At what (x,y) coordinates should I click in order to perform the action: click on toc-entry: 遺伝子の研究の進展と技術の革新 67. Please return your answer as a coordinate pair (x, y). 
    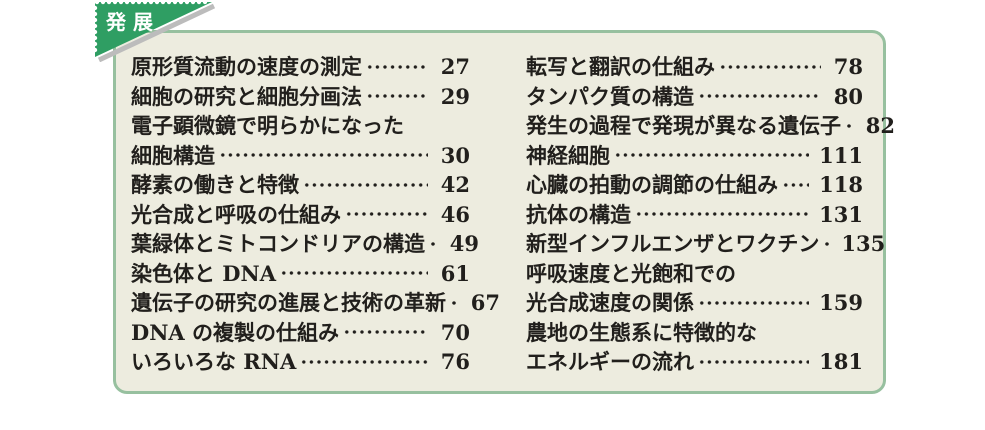
    Looking at the image, I should click on (315, 303).